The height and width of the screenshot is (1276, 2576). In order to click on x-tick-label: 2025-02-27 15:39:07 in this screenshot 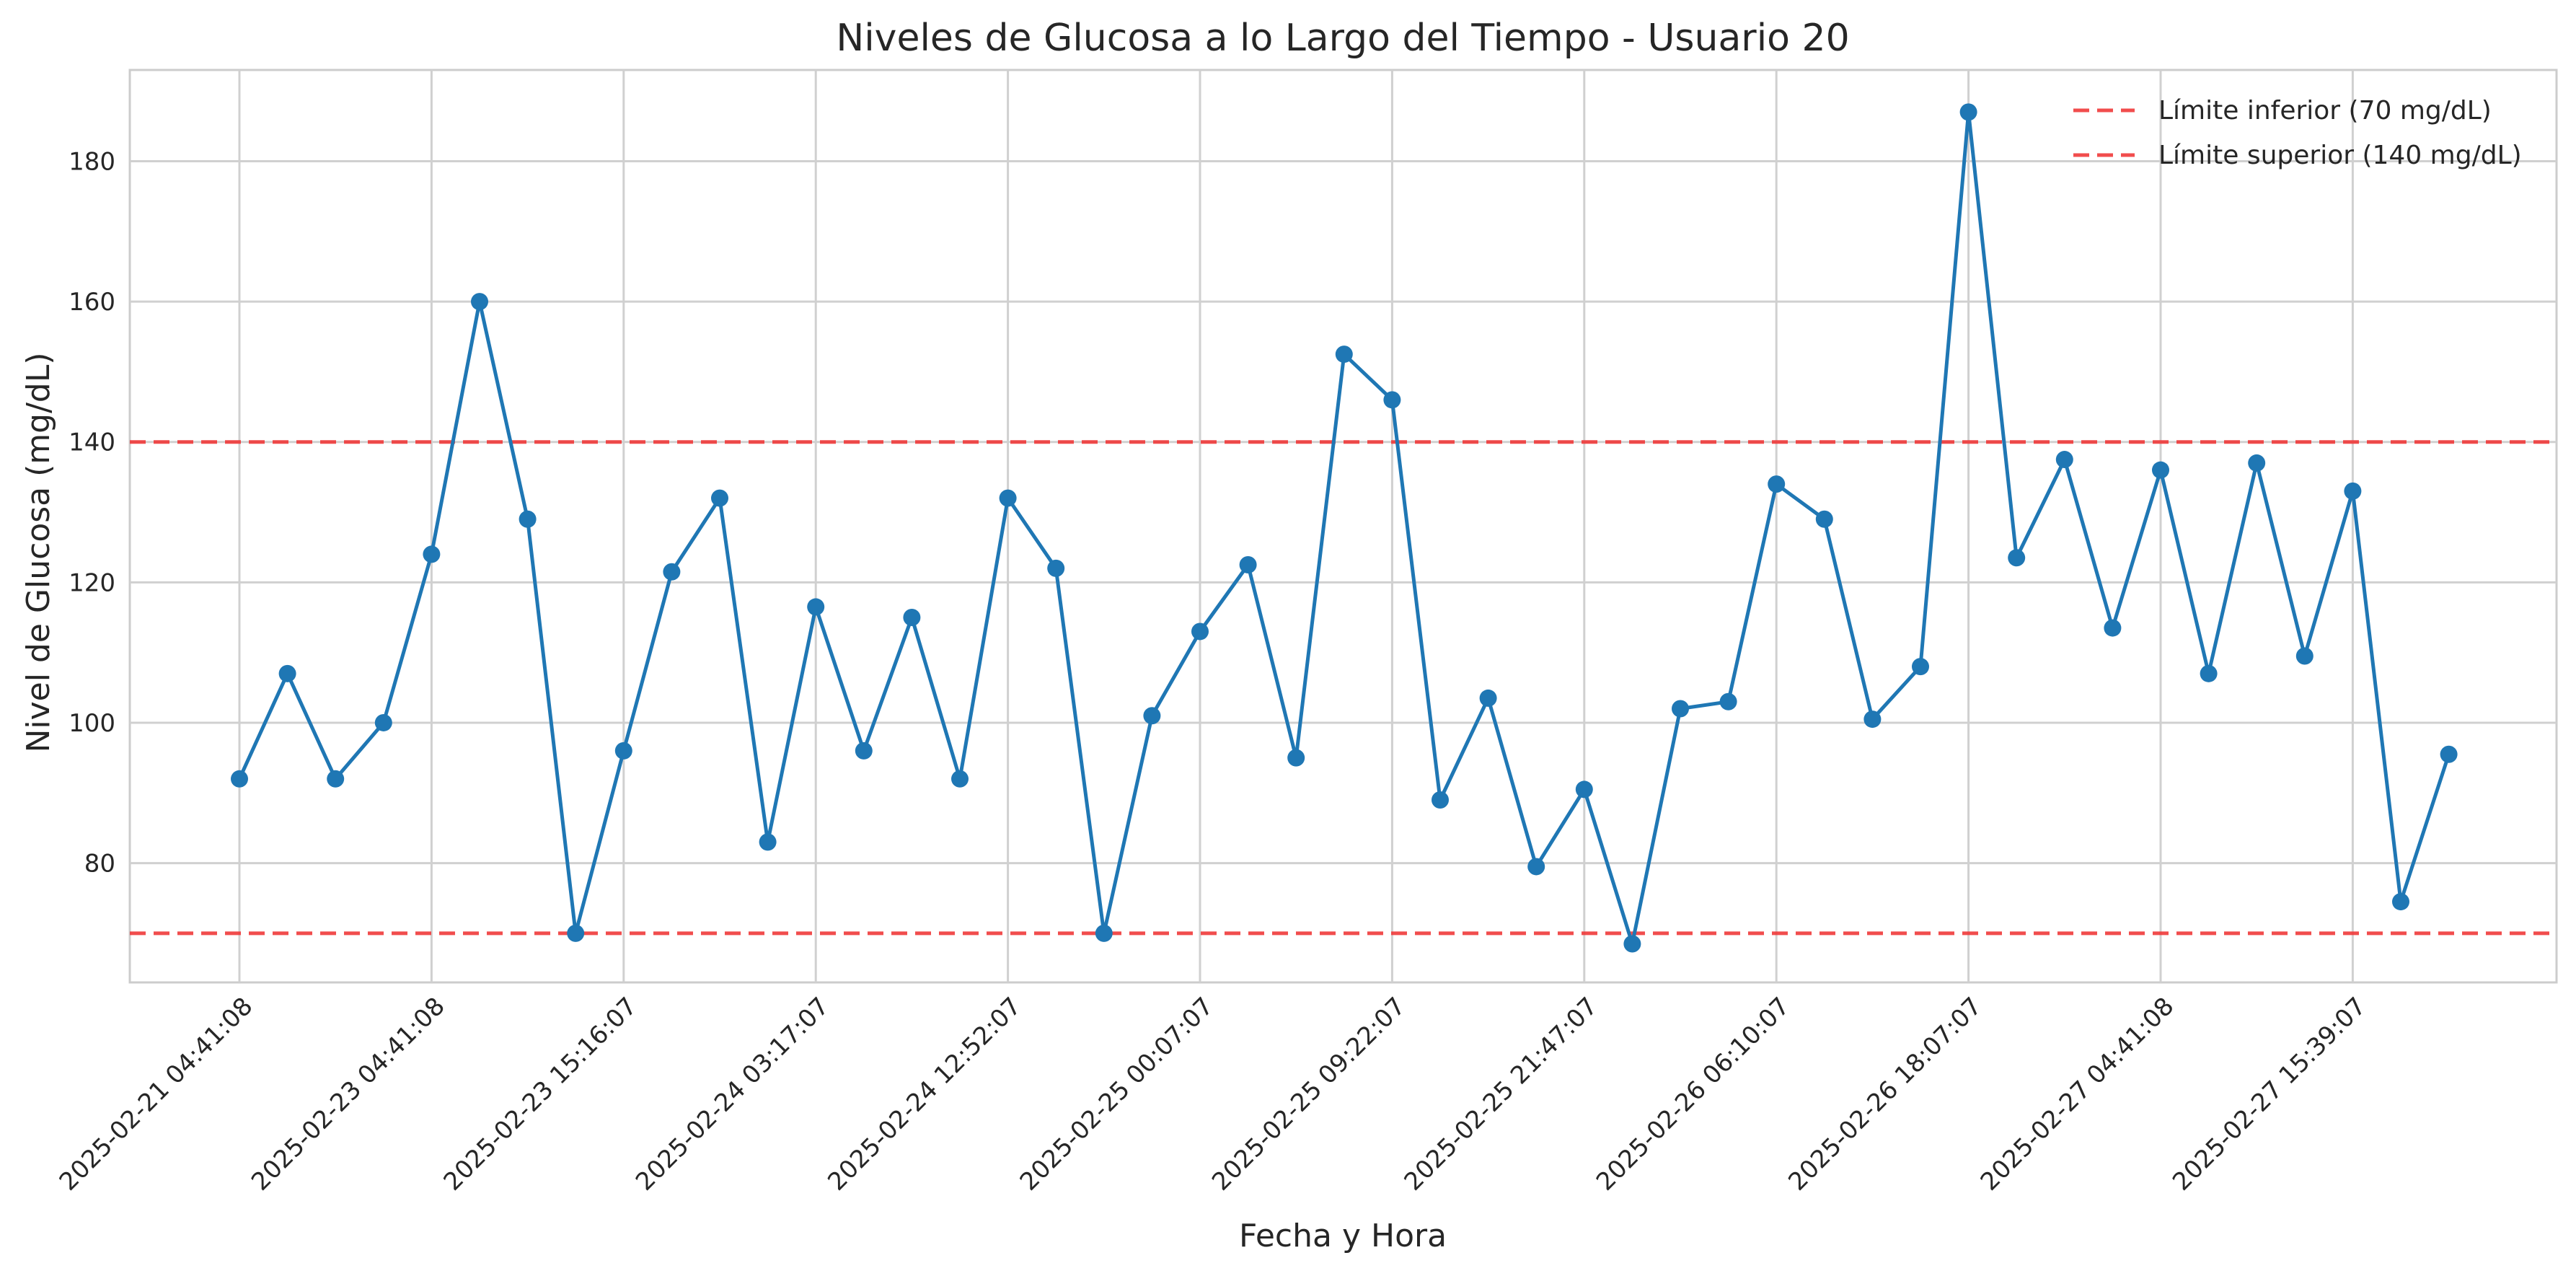, I will do `click(2269, 1094)`.